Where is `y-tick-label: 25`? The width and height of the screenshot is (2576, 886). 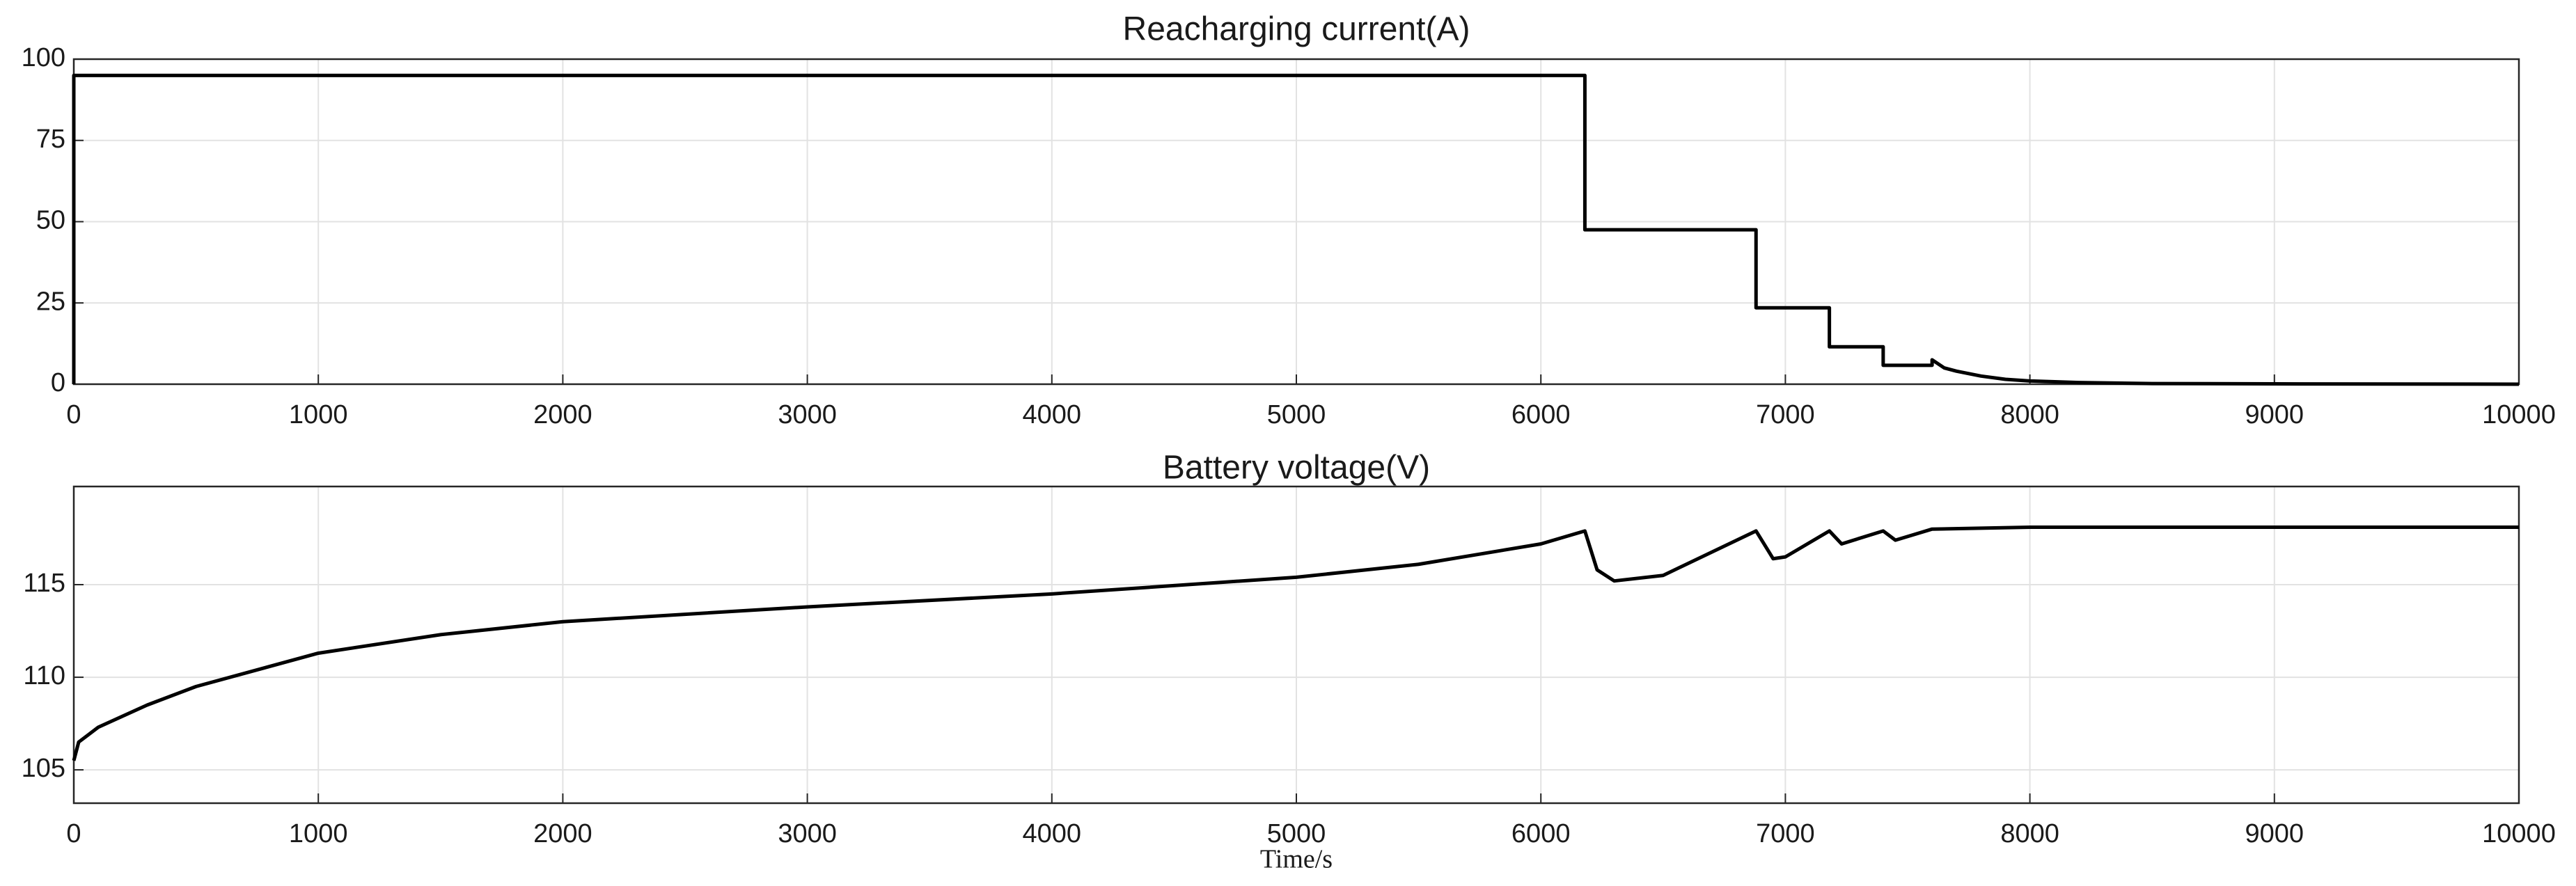 y-tick-label: 25 is located at coordinates (50, 301).